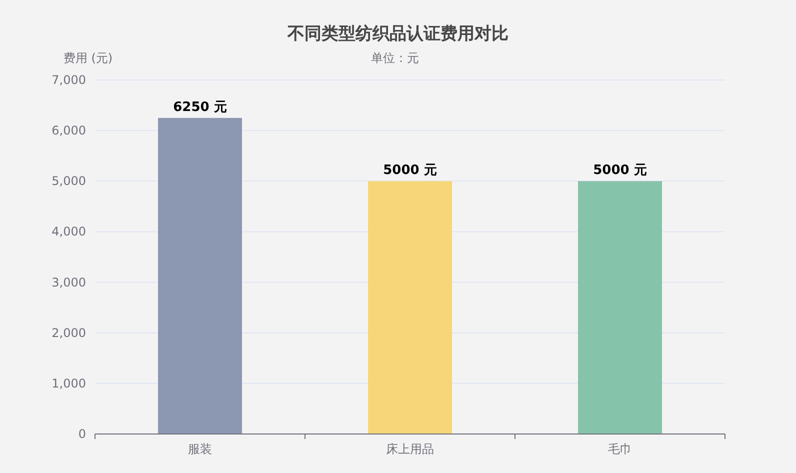  What do you see at coordinates (200, 449) in the screenshot?
I see `x-tick-label: 服装` at bounding box center [200, 449].